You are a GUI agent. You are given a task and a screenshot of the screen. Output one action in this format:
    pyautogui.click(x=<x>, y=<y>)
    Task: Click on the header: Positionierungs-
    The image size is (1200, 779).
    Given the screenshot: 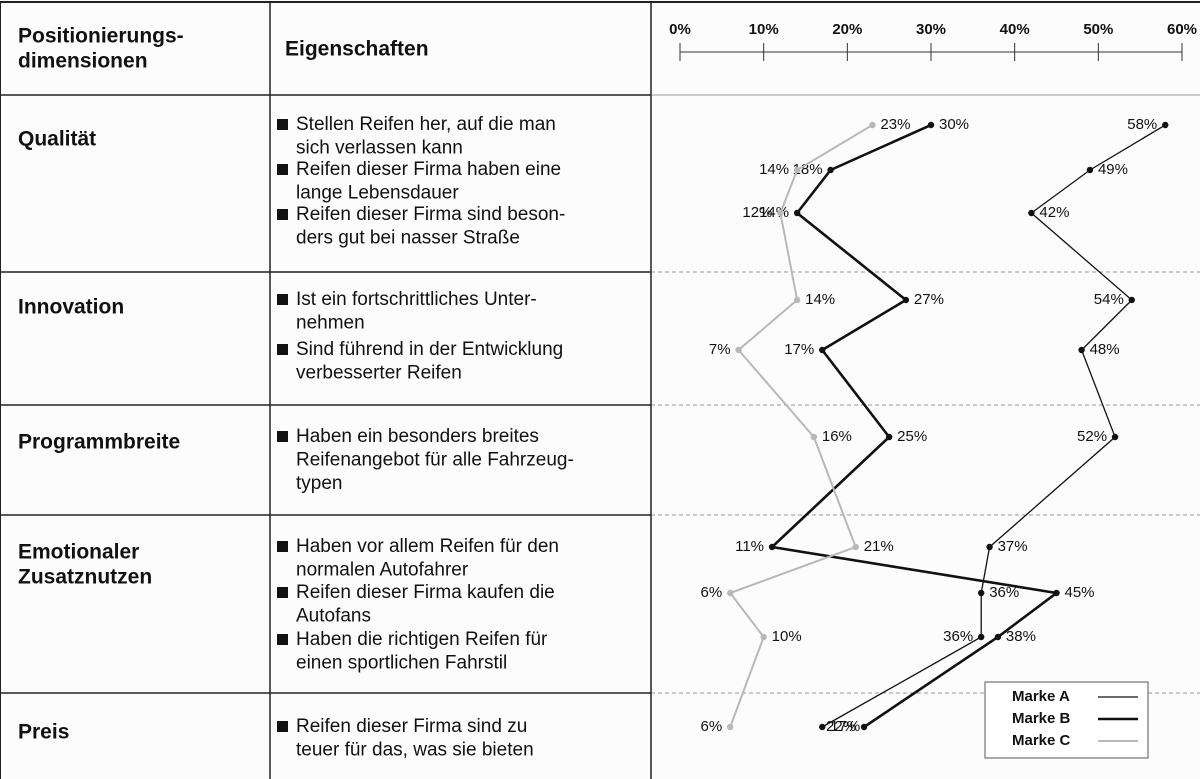 What is the action you would take?
    pyautogui.click(x=101, y=36)
    